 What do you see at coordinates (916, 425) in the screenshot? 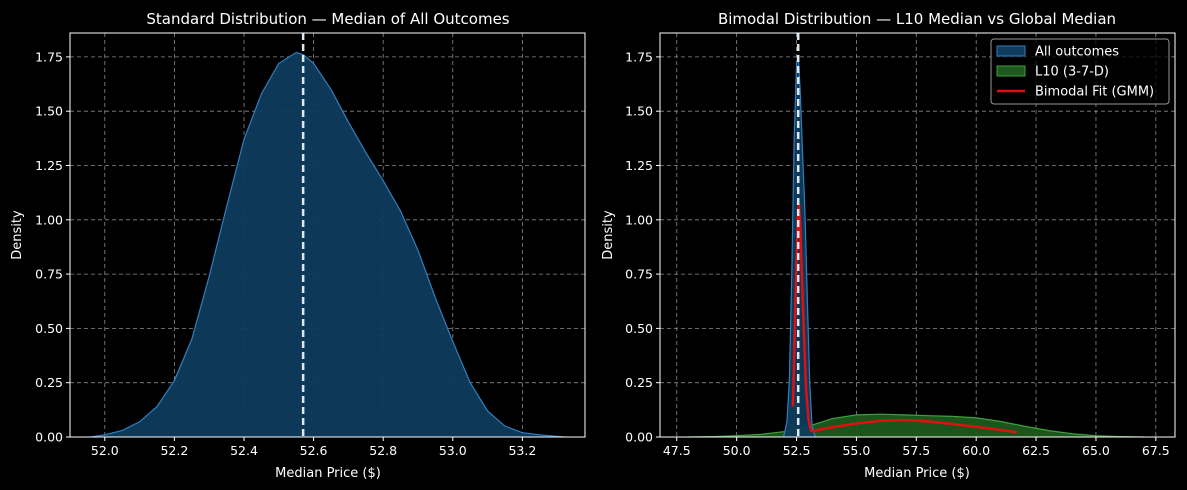
I see `right-series-l10-3-7-d-outline` at bounding box center [916, 425].